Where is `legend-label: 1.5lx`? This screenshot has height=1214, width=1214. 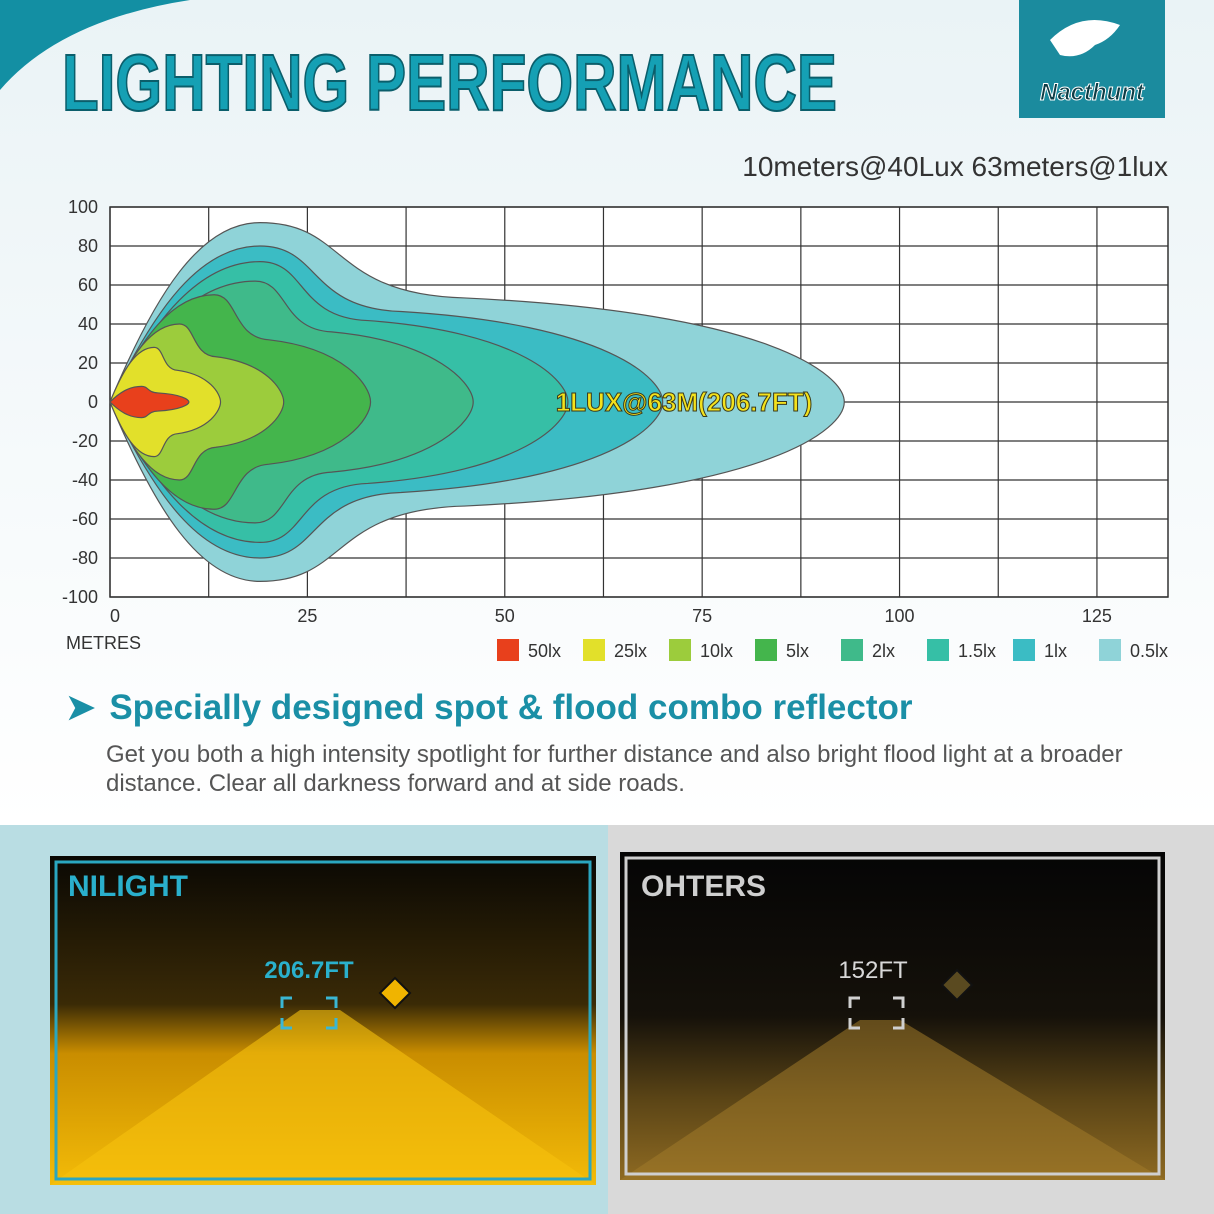
legend-label: 1.5lx is located at coordinates (977, 651).